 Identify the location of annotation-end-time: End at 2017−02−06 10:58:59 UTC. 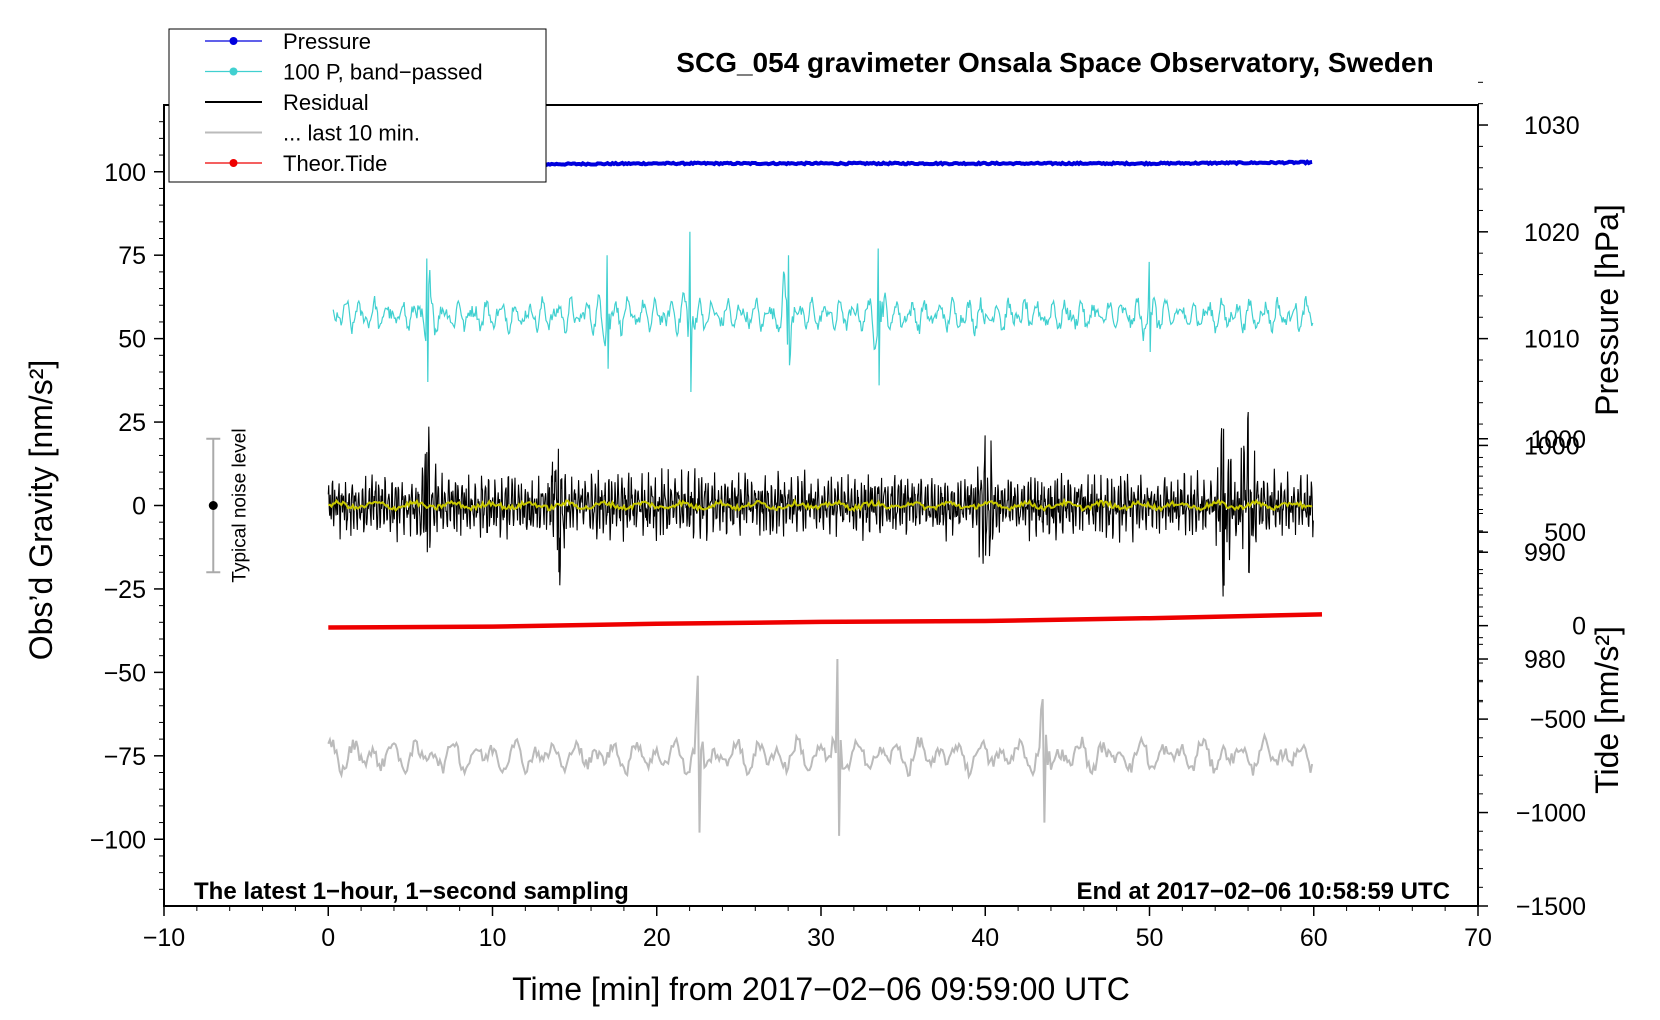
(1263, 891).